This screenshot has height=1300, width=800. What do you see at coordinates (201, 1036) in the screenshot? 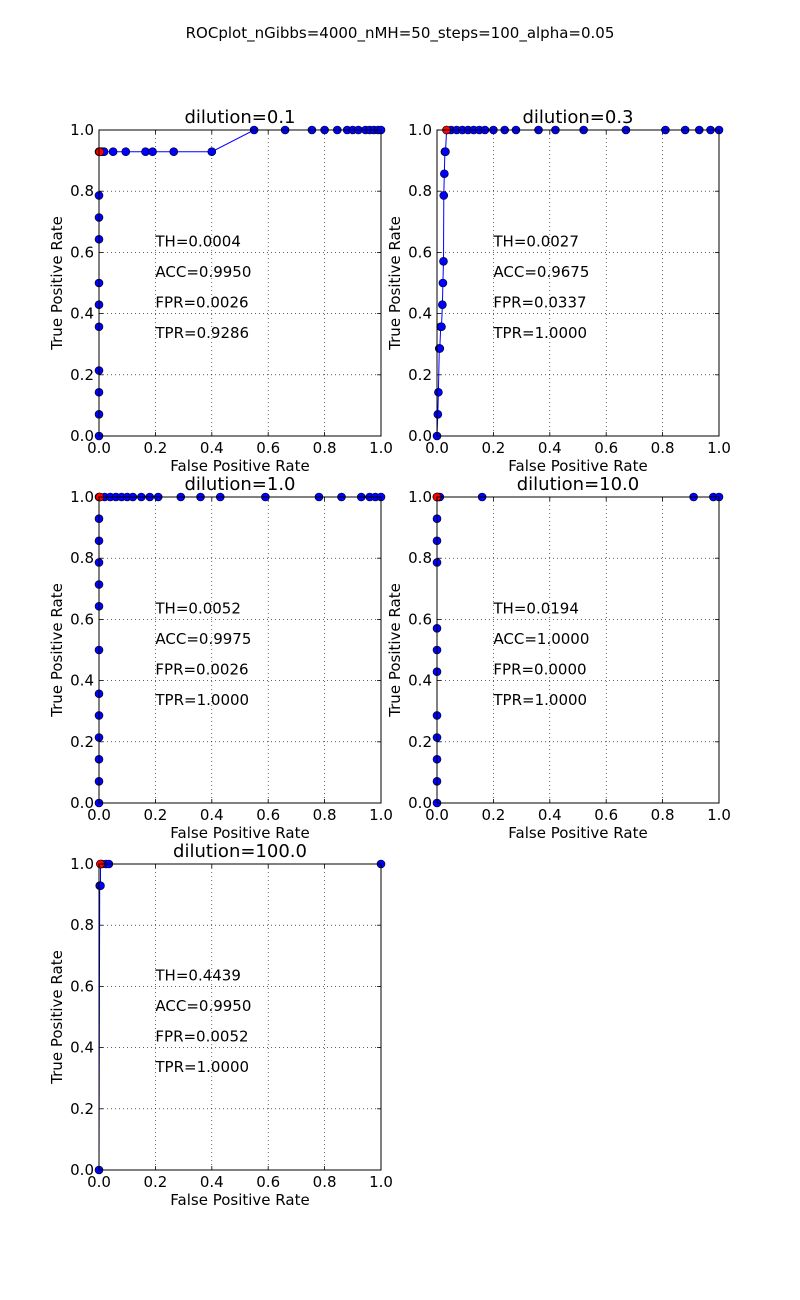
I see `stat-annotation: FPR=0.0052` at bounding box center [201, 1036].